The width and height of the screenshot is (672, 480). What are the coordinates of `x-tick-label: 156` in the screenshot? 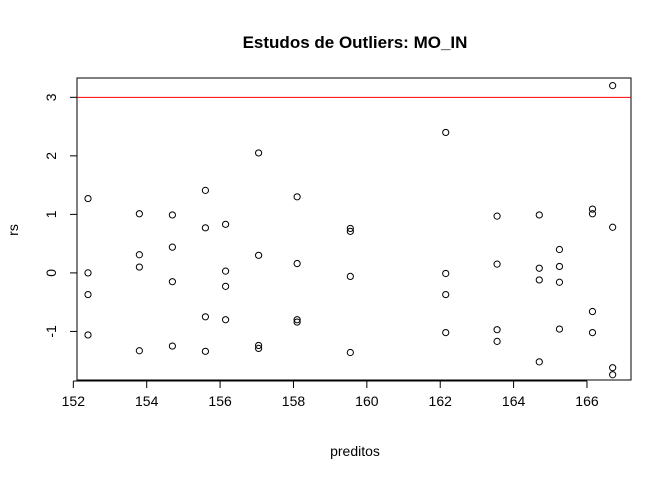 It's located at (220, 401).